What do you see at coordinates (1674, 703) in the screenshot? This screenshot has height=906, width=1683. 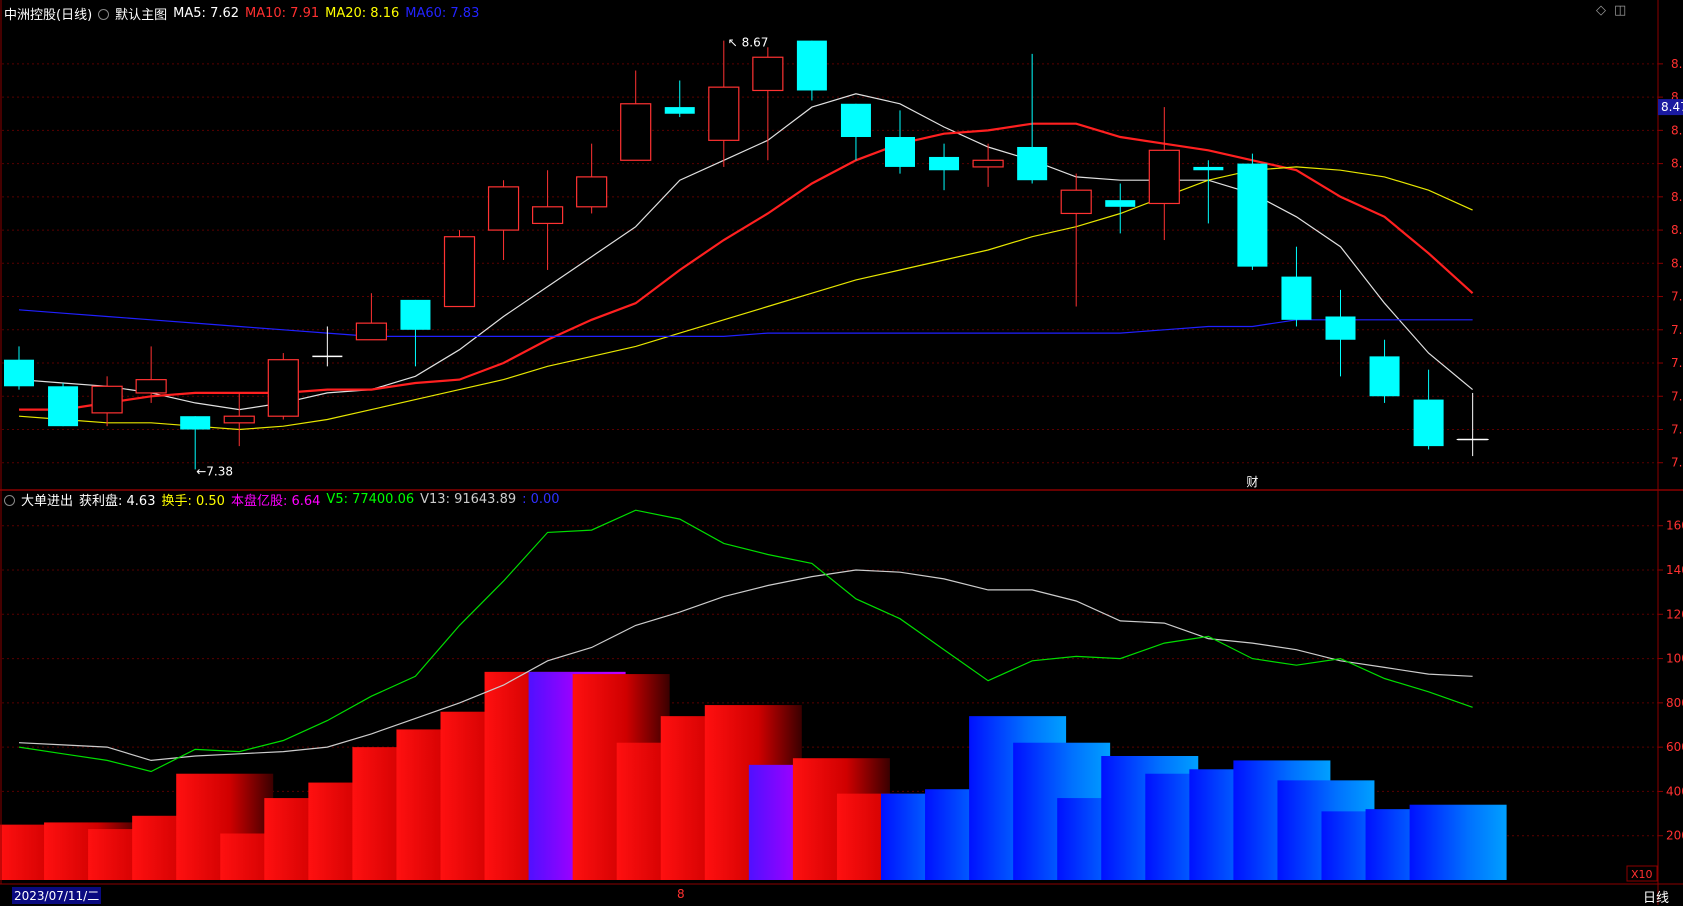 I see `indicator-tick-label: 8000` at bounding box center [1674, 703].